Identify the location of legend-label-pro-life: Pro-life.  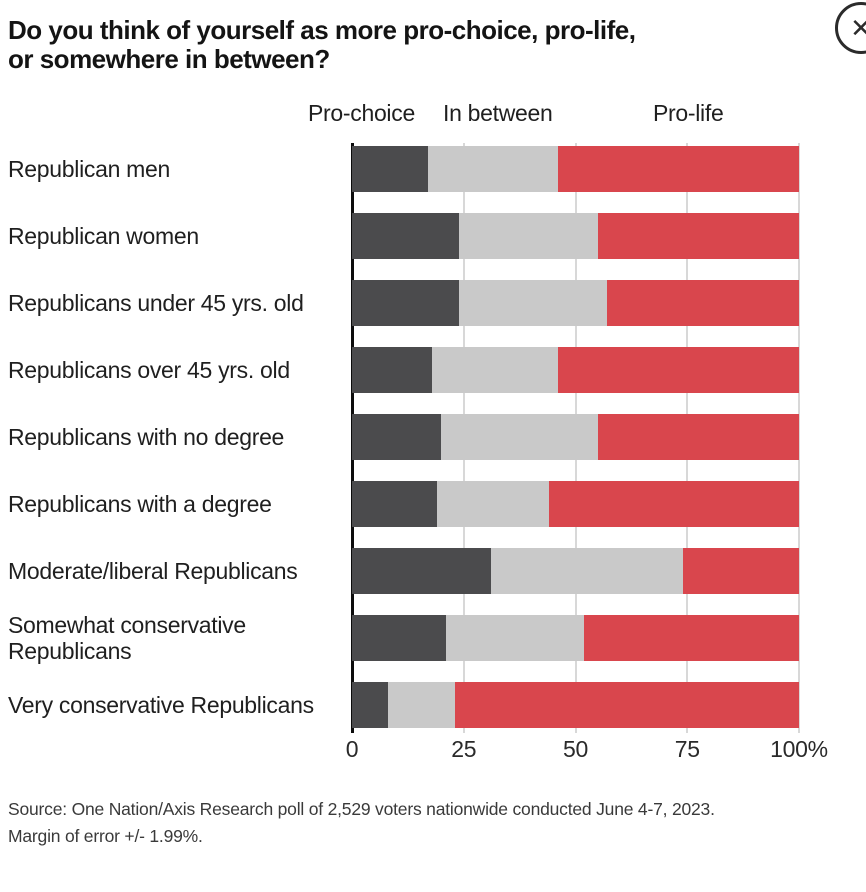
(688, 113).